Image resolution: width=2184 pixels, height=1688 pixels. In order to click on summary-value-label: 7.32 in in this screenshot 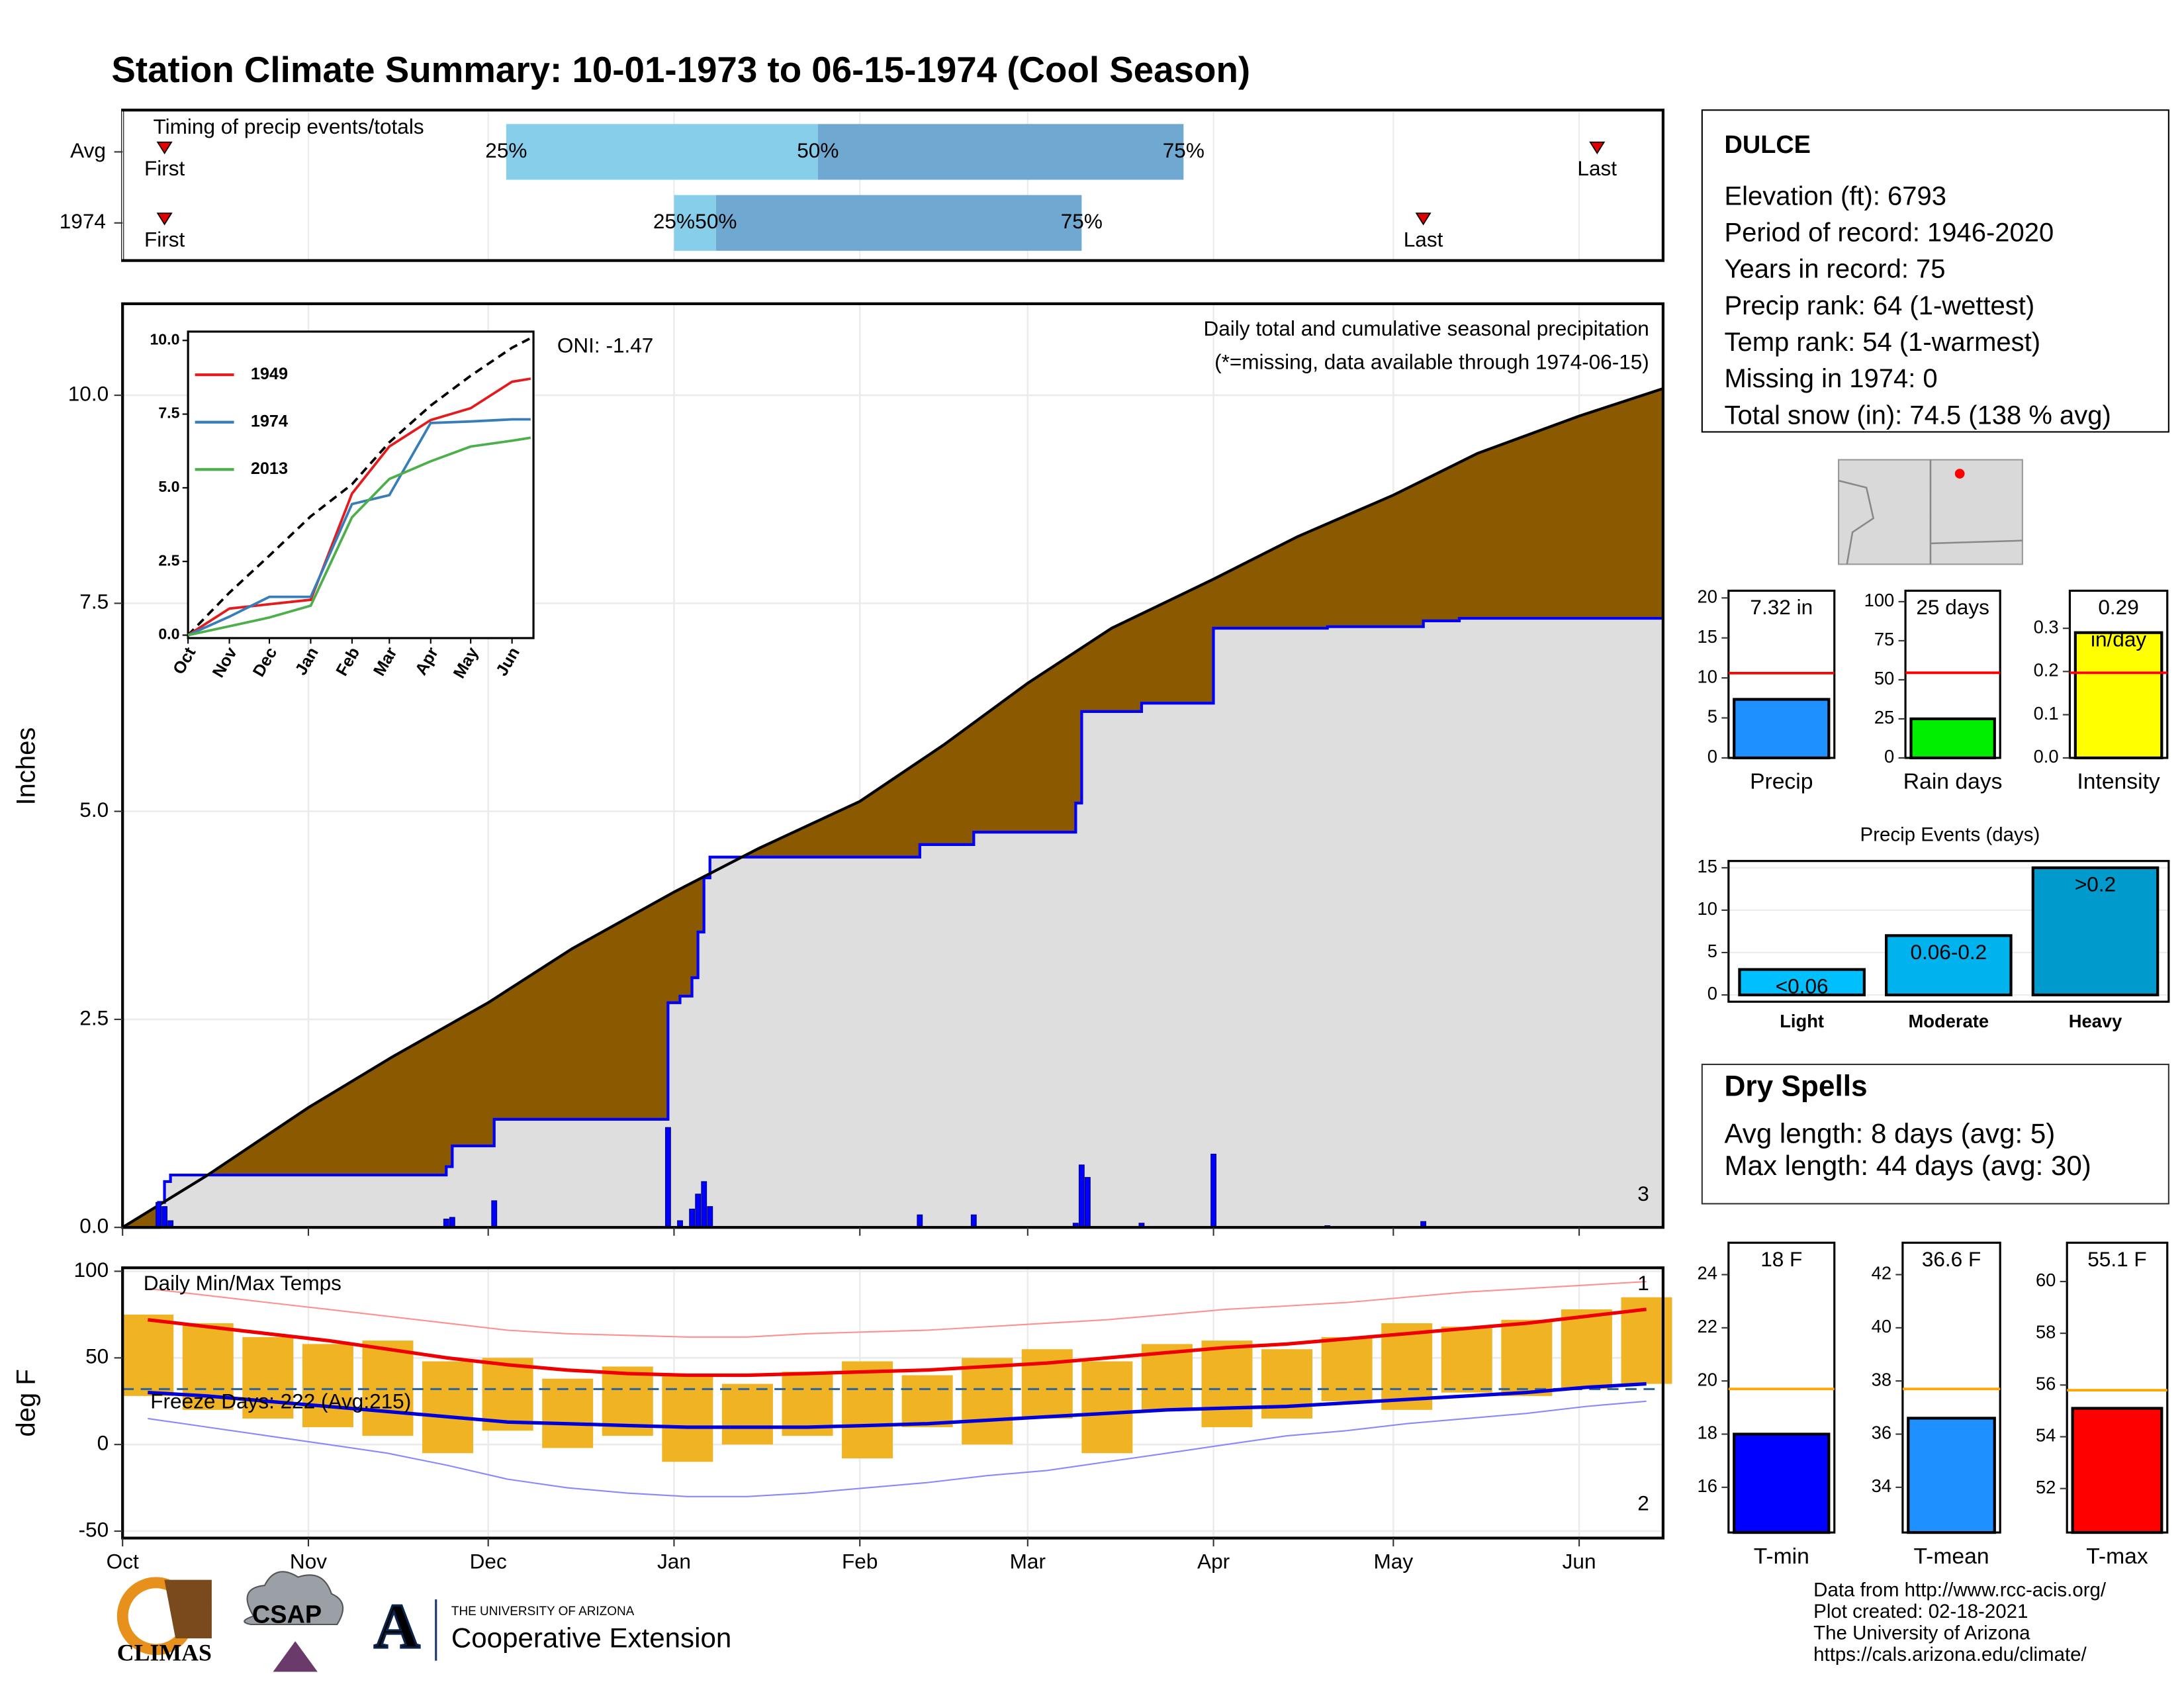, I will do `click(1781, 607)`.